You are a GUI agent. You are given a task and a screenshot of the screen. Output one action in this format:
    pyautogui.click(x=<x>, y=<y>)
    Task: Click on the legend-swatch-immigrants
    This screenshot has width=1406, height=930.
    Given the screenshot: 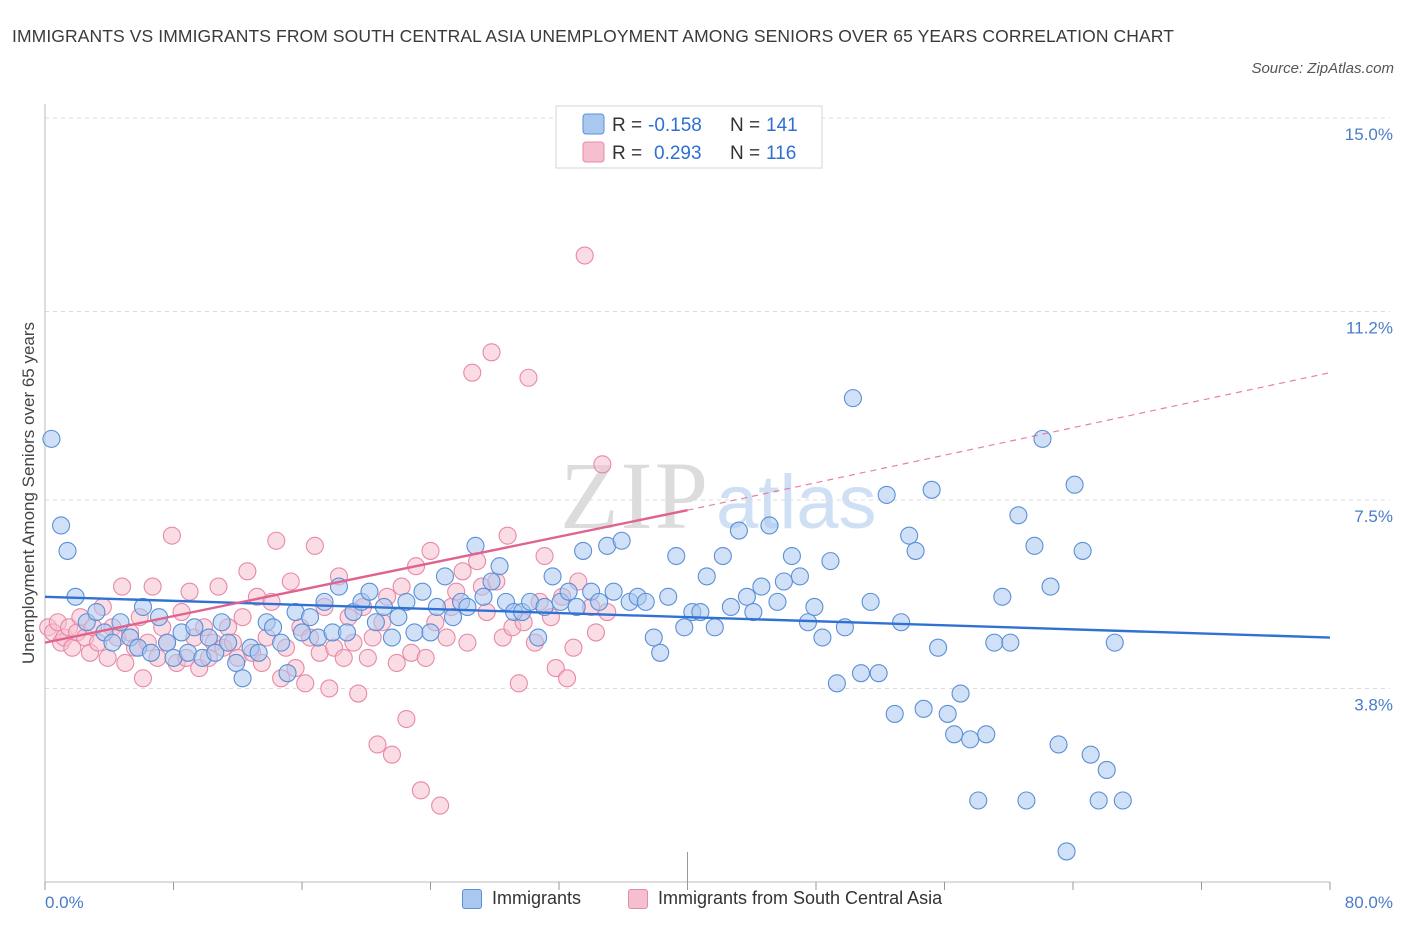 What is the action you would take?
    pyautogui.click(x=472, y=898)
    